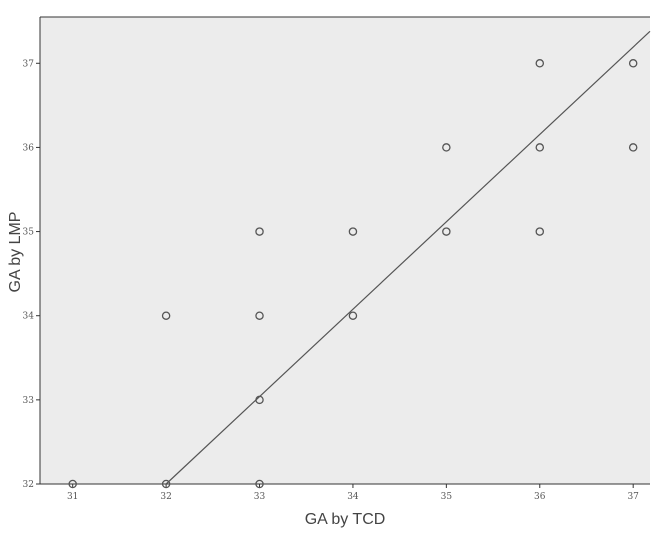 Image resolution: width=651 pixels, height=534 pixels. What do you see at coordinates (260, 497) in the screenshot?
I see `x-tick-label: 33` at bounding box center [260, 497].